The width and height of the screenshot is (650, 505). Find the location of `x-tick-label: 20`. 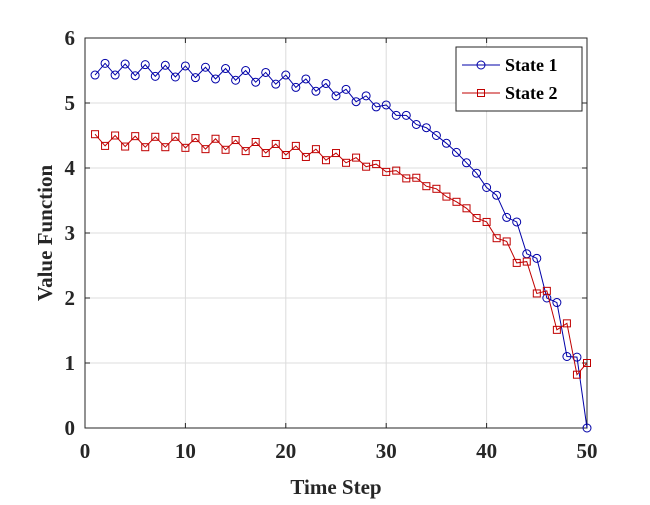

x-tick-label: 20 is located at coordinates (285, 451).